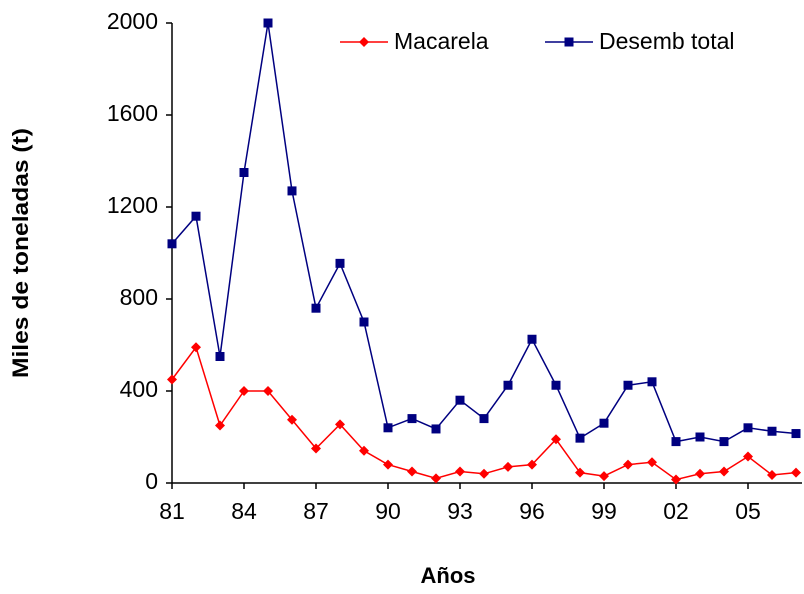 The height and width of the screenshot is (594, 804). What do you see at coordinates (604, 511) in the screenshot?
I see `x-tick-label: 99` at bounding box center [604, 511].